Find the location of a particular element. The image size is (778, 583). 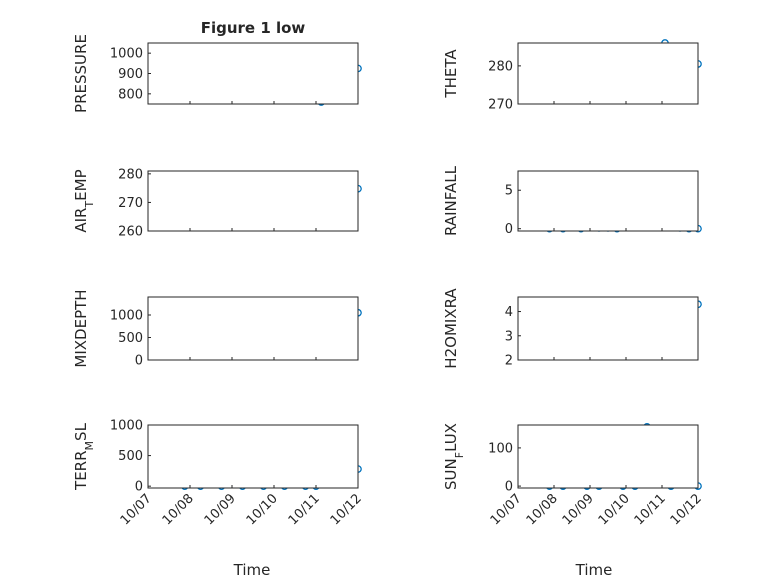

subplot-h2omixra: 2 3 4 H2OMIXRA is located at coordinates (572, 328).